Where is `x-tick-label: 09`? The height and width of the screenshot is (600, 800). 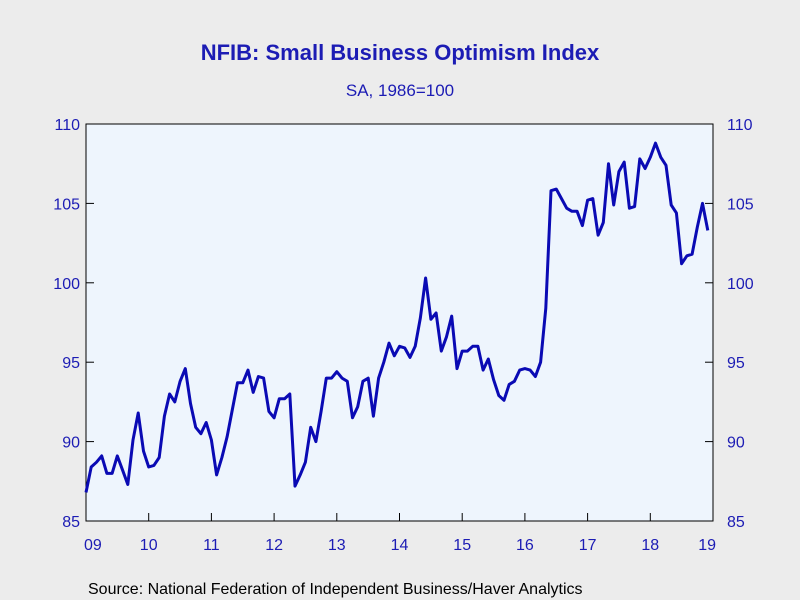
x-tick-label: 09 is located at coordinates (93, 545).